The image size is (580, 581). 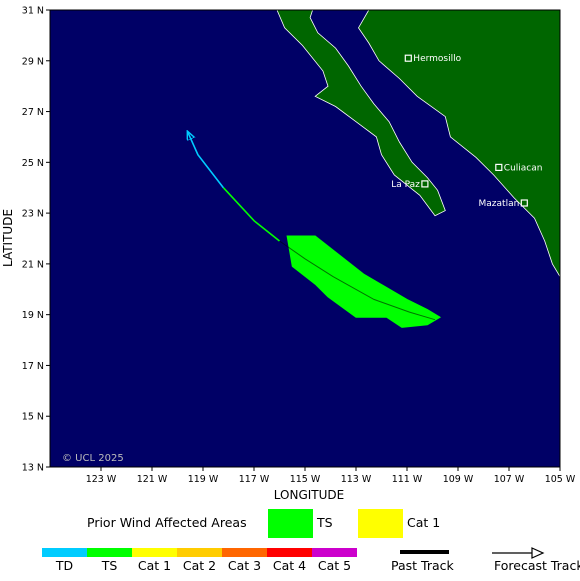 I want to click on affected-areas-label: Prior Wind Affected Areas, so click(x=167, y=522).